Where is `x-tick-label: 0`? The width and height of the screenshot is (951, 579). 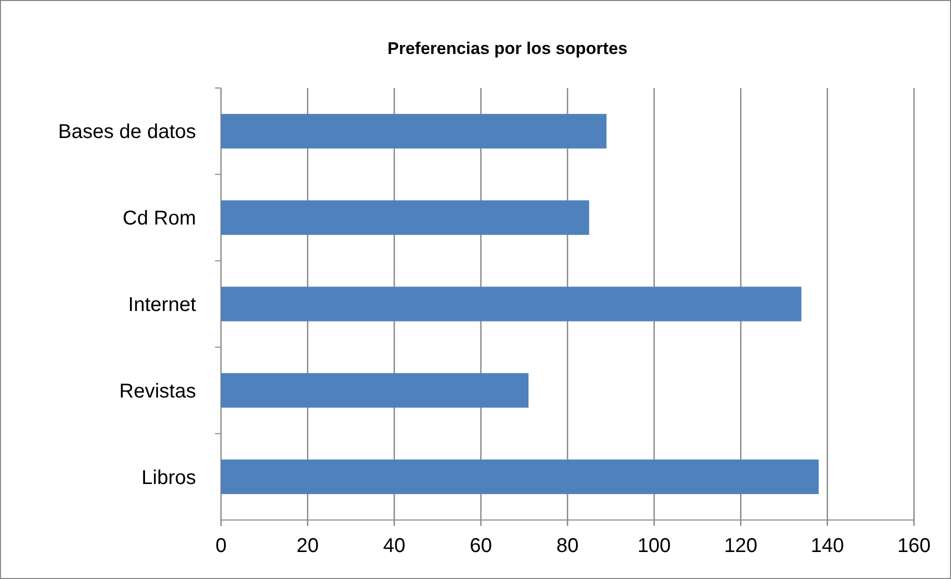
x-tick-label: 0 is located at coordinates (221, 546).